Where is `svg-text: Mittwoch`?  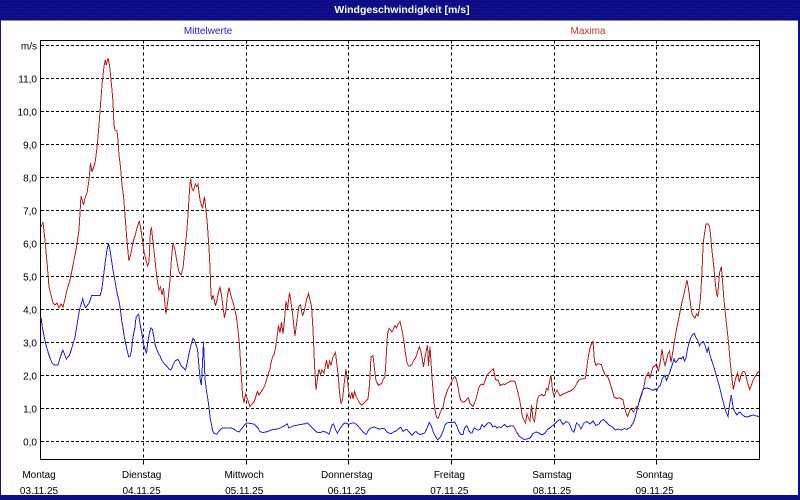
svg-text: Mittwoch is located at coordinates (243, 475).